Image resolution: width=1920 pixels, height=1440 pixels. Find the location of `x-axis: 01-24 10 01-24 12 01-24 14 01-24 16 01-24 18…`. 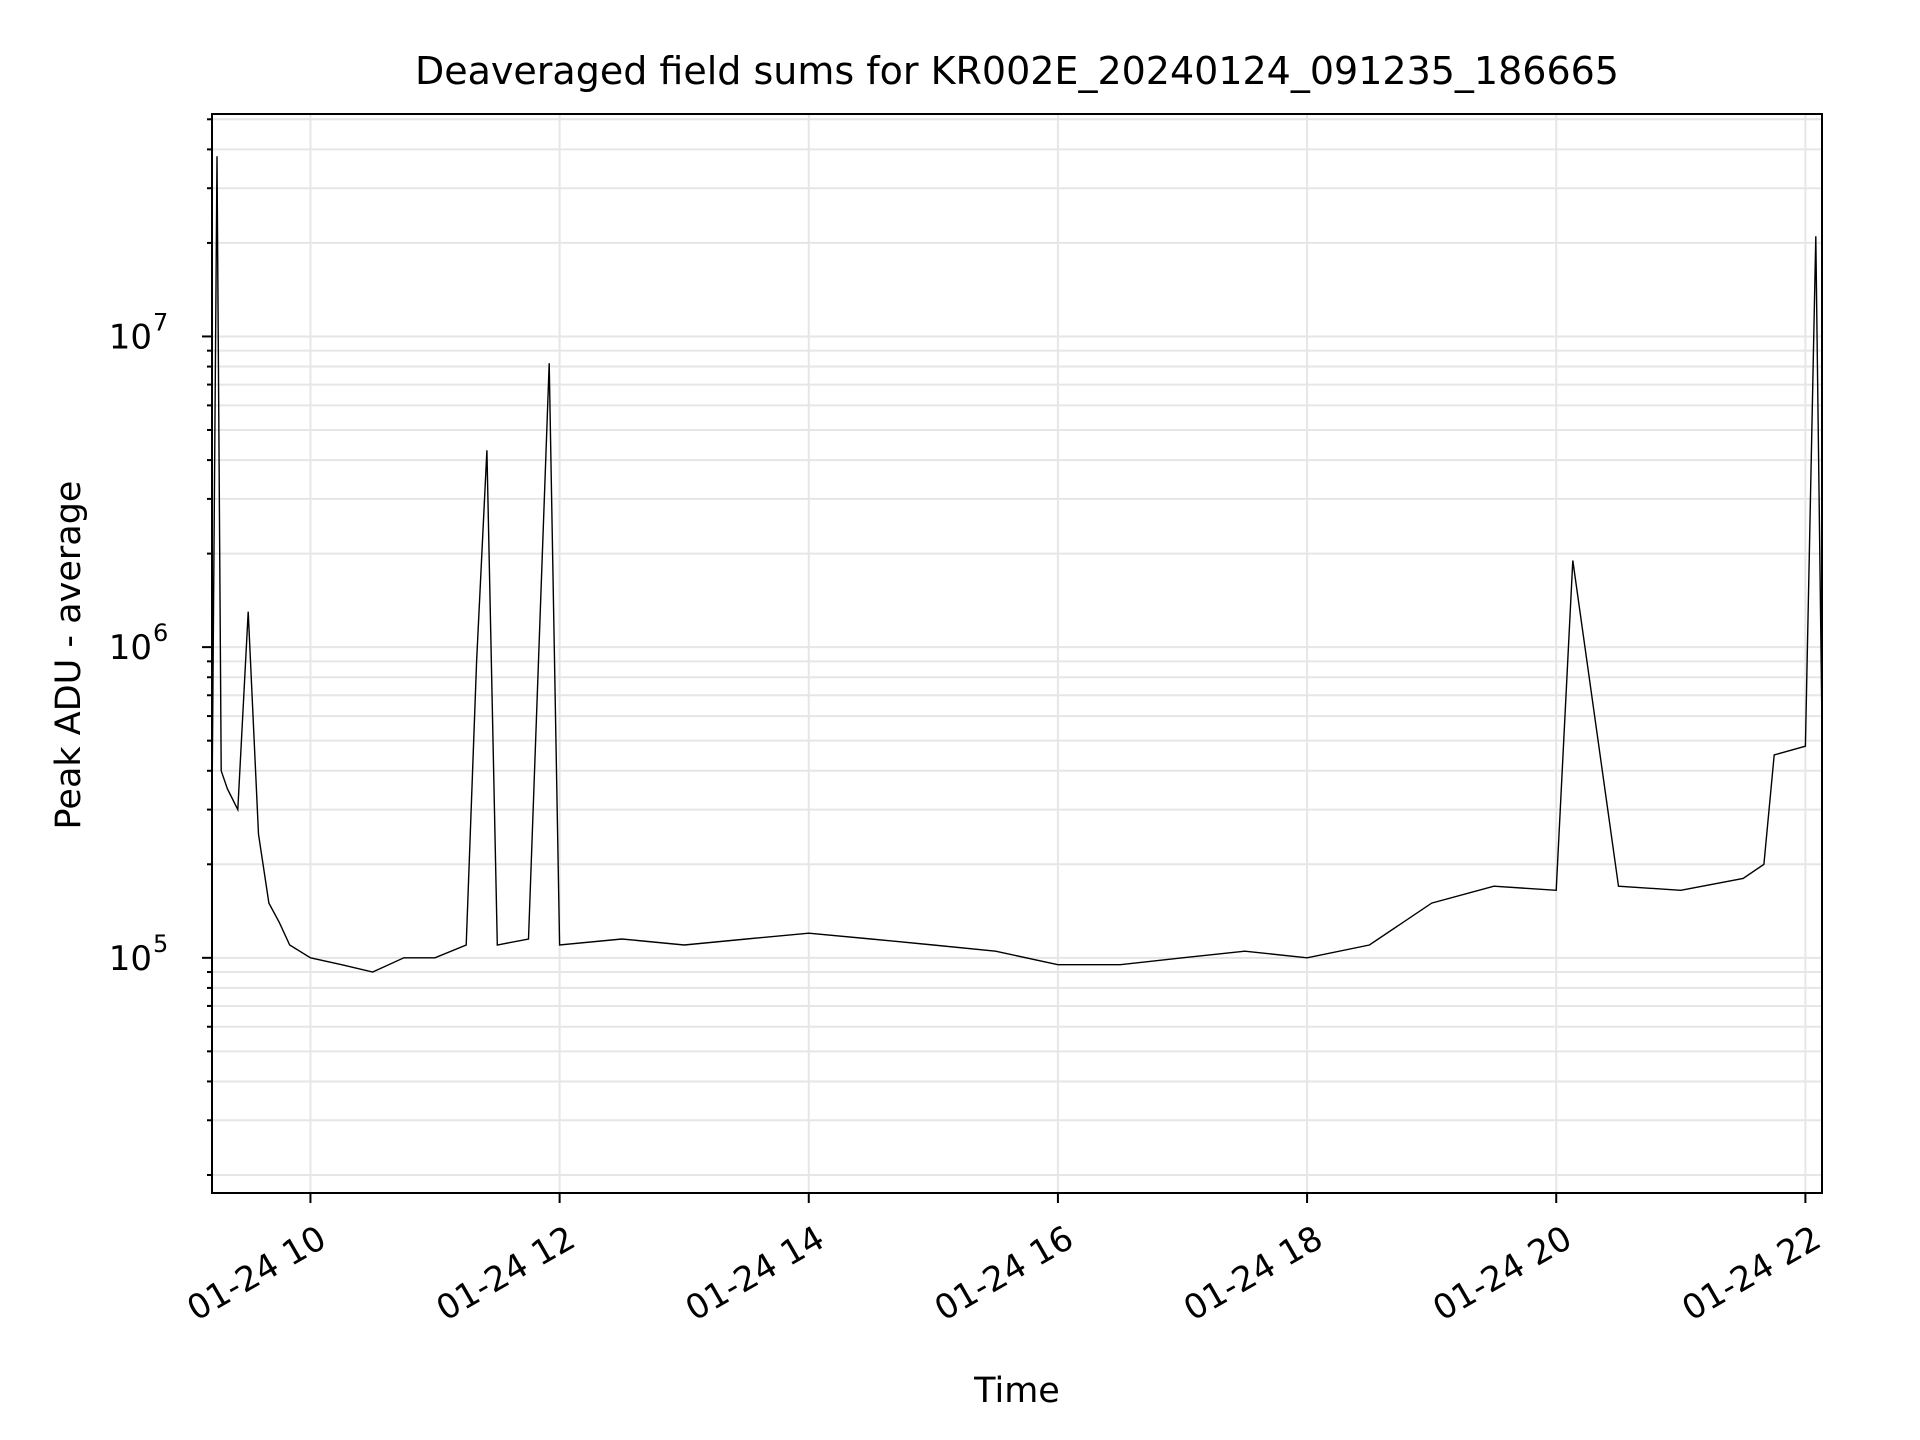

x-axis: 01-24 10 01-24 12 01-24 14 01-24 16 01-24 18… is located at coordinates (1004, 1261).